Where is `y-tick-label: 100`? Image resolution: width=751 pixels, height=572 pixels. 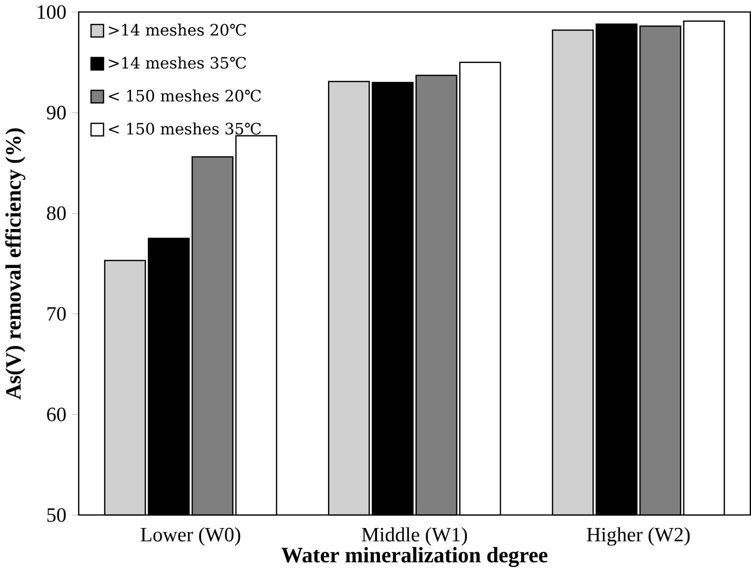 y-tick-label: 100 is located at coordinates (52, 12).